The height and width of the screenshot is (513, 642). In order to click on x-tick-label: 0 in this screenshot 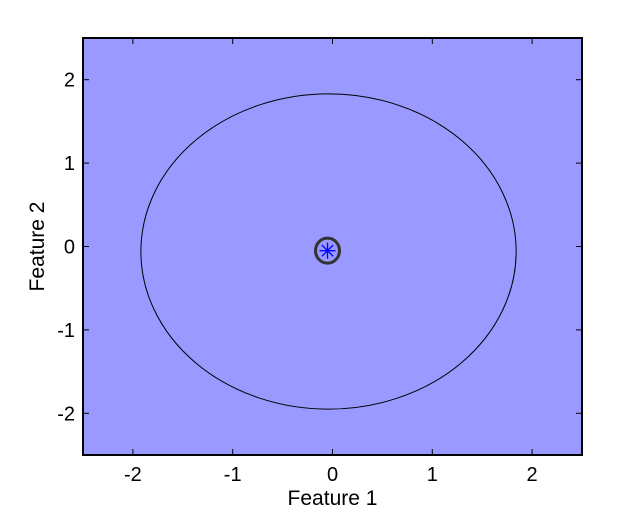, I will do `click(332, 475)`.